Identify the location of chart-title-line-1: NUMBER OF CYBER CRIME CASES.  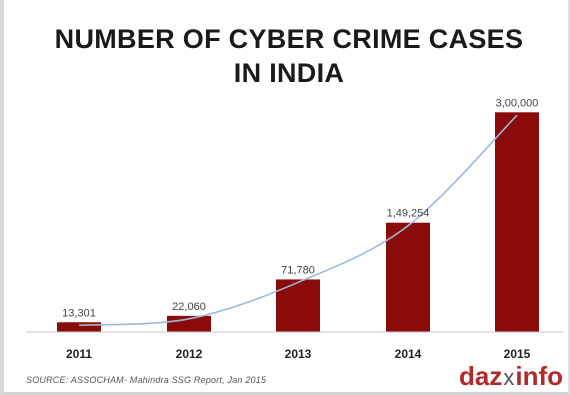
(289, 39).